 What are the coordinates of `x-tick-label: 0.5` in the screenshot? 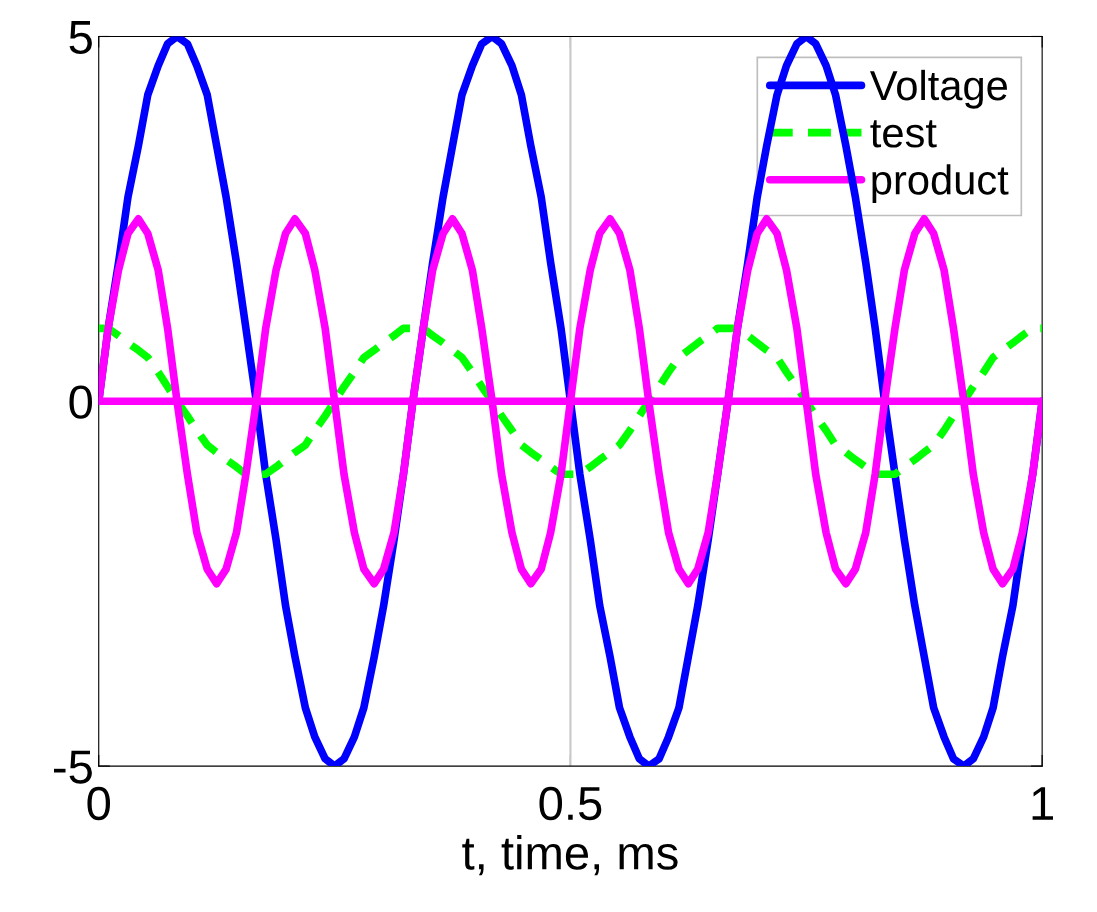 It's located at (570, 803).